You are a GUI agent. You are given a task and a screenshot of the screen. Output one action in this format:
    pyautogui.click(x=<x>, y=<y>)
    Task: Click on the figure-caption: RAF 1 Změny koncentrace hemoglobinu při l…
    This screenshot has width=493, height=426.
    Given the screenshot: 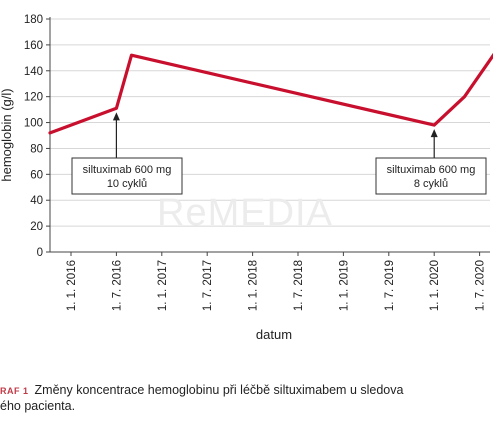 What is the action you would take?
    pyautogui.click(x=246, y=390)
    